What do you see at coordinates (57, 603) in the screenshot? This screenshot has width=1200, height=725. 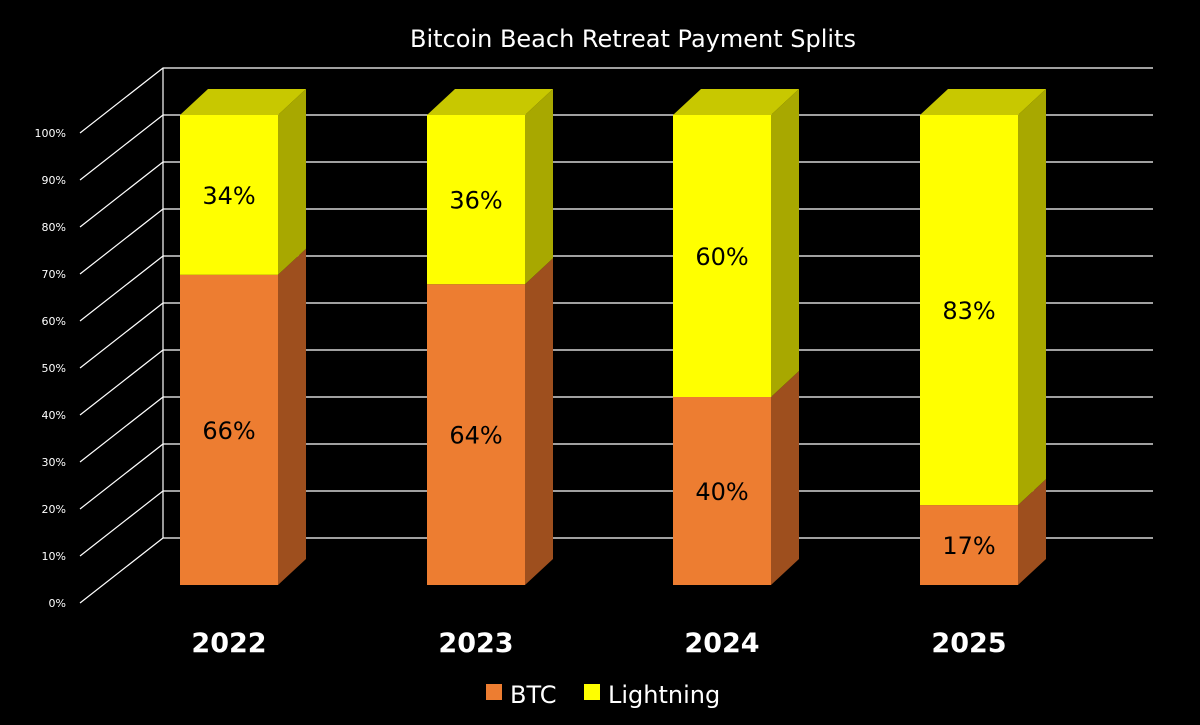 I see `y-tick-label: 0%` at bounding box center [57, 603].